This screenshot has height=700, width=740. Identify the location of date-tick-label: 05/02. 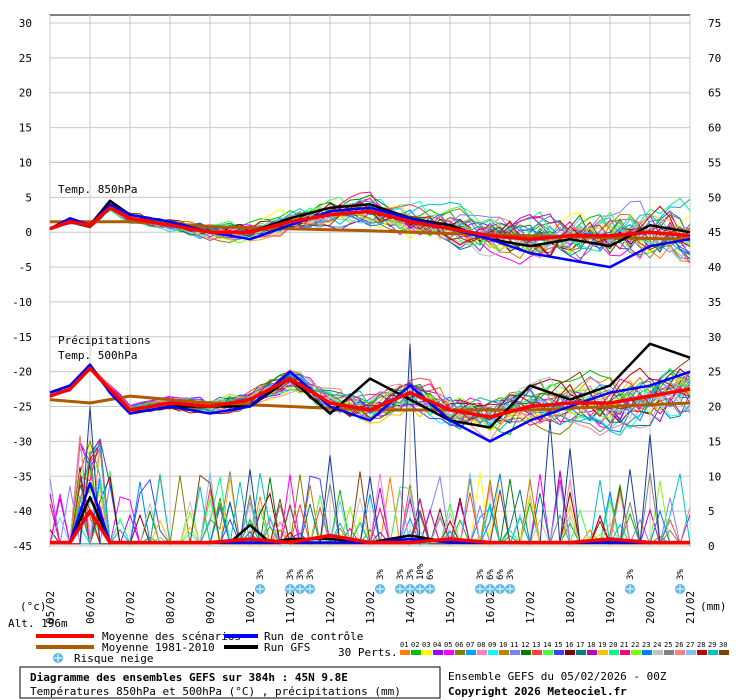
(50, 607).